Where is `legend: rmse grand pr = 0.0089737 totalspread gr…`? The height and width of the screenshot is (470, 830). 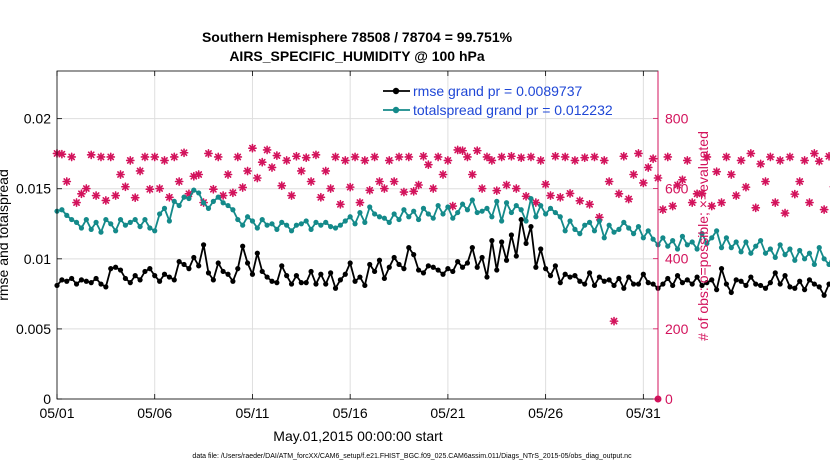
legend: rmse grand pr = 0.0089737 totalspread gr… is located at coordinates (498, 100).